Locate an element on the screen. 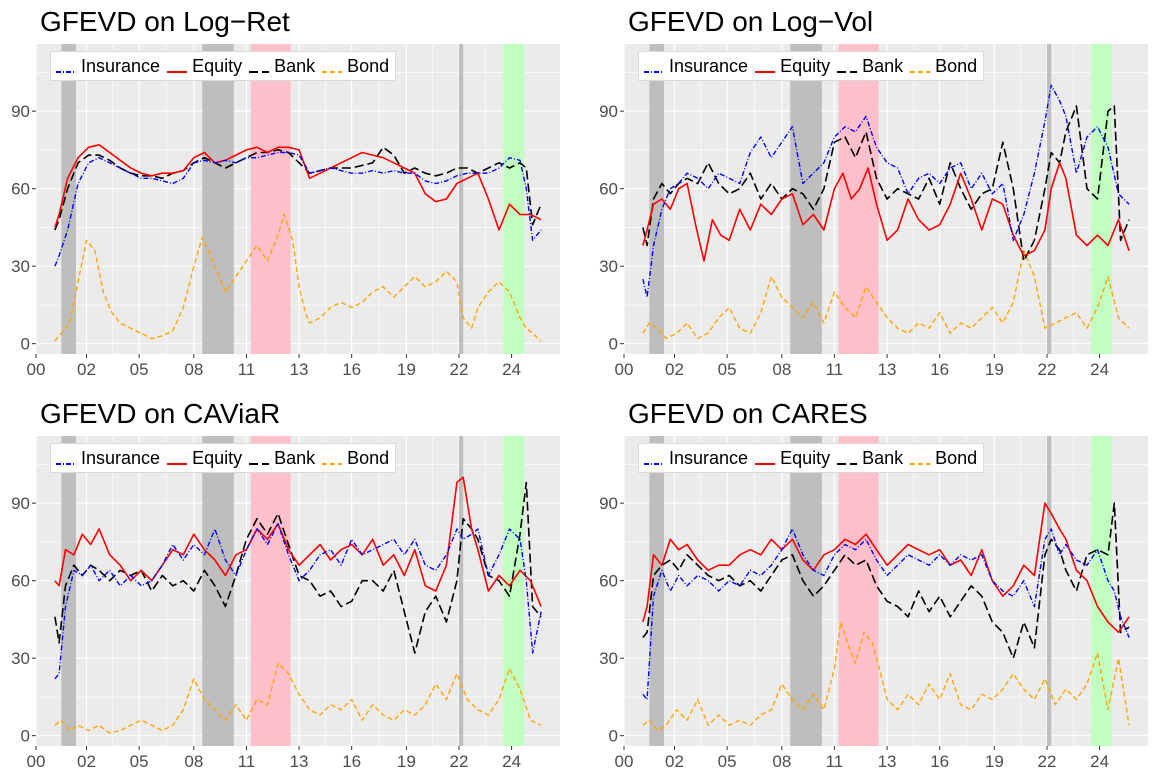 This screenshot has width=1155, height=783. series-line-bank is located at coordinates (886, 183).